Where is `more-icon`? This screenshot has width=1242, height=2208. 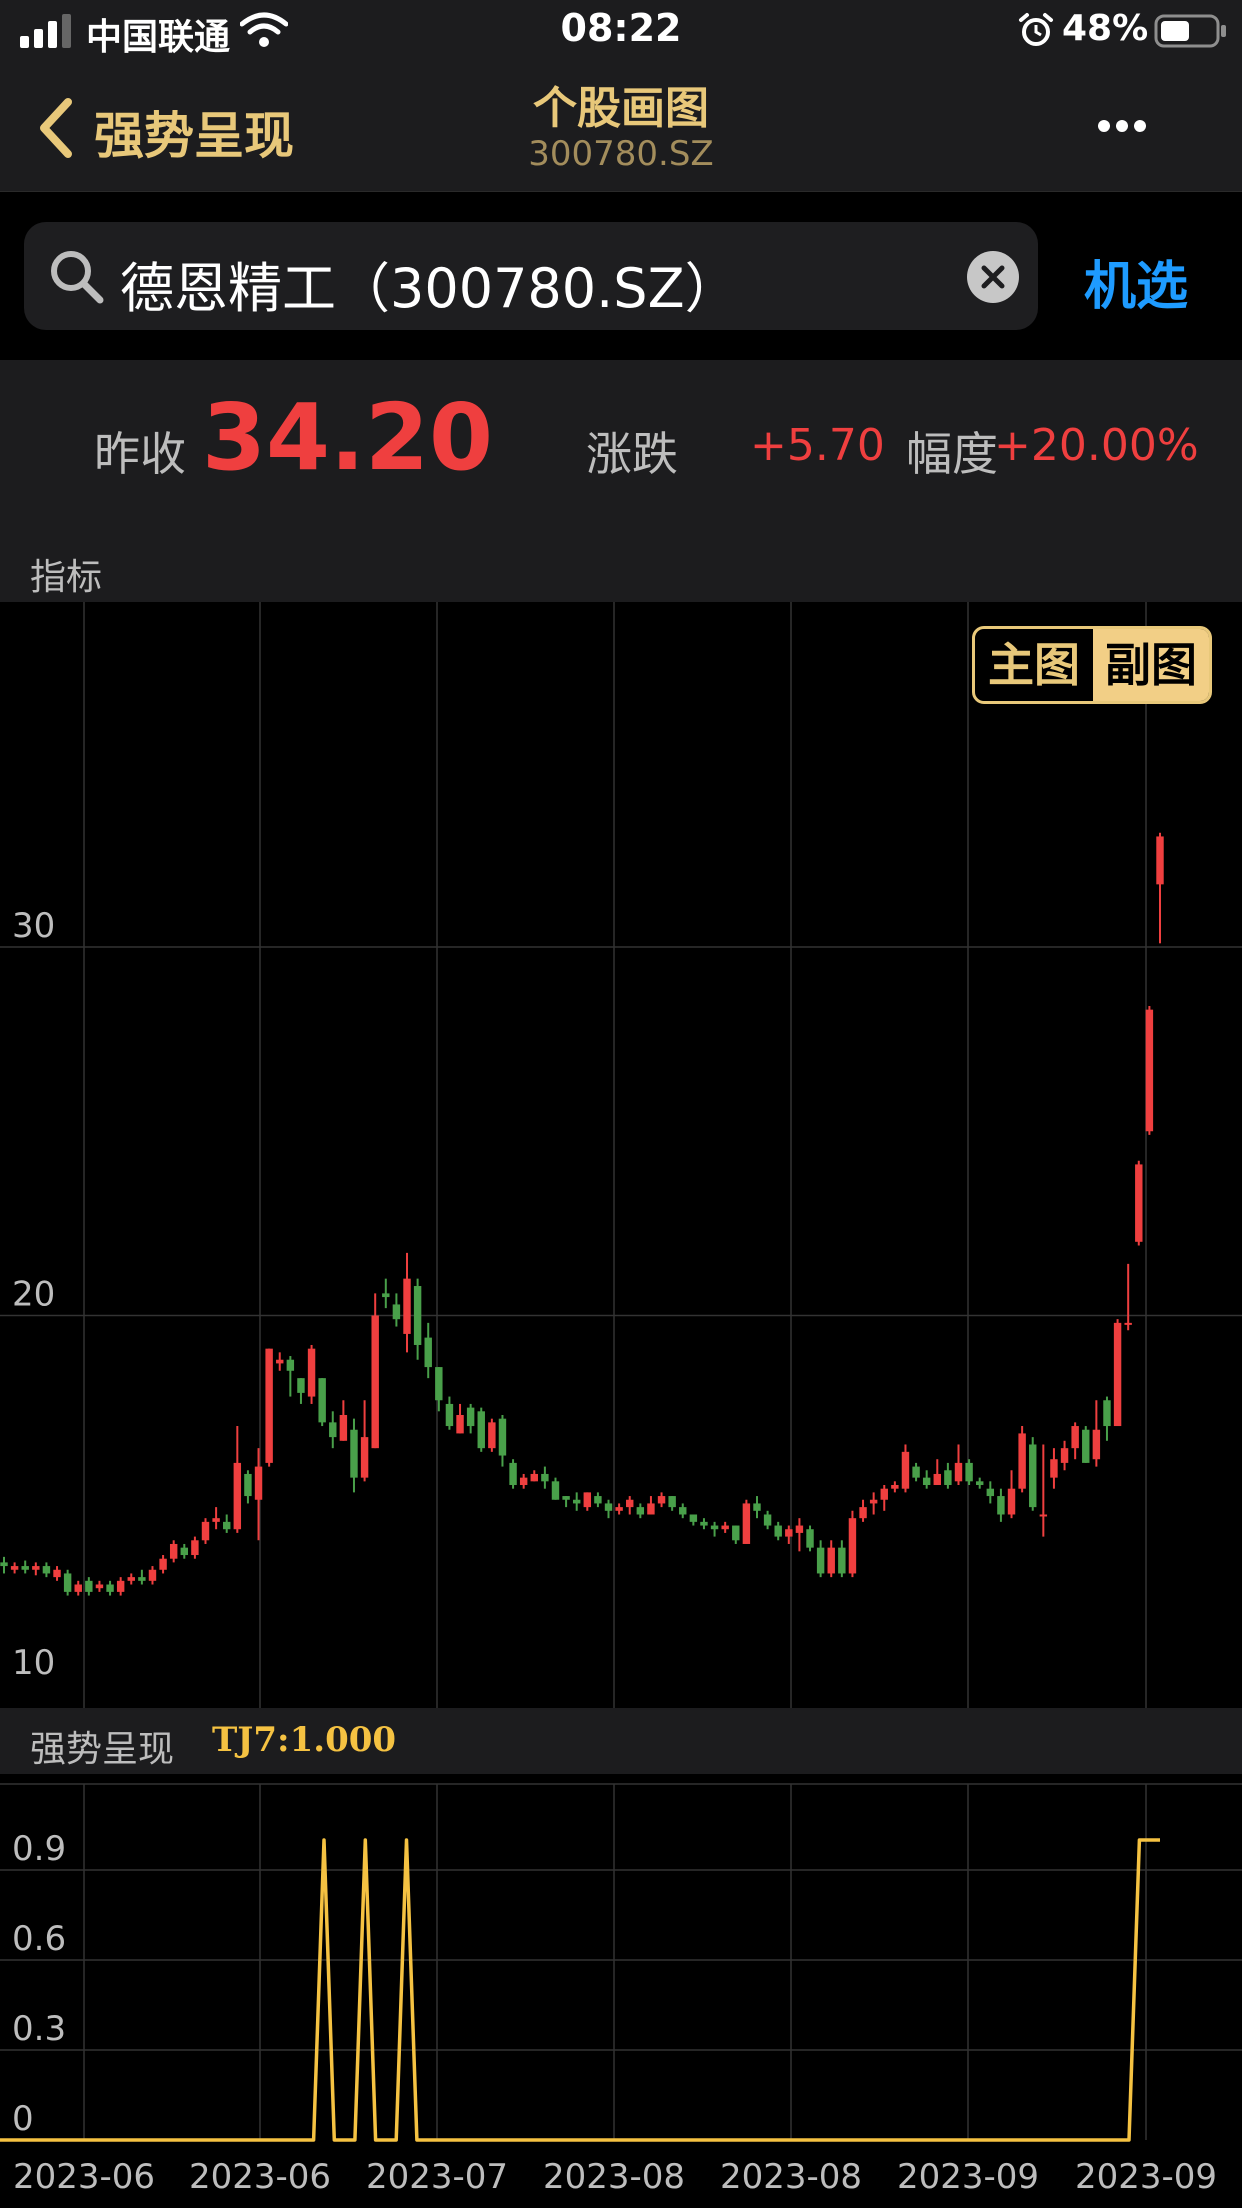
more-icon is located at coordinates (1122, 126).